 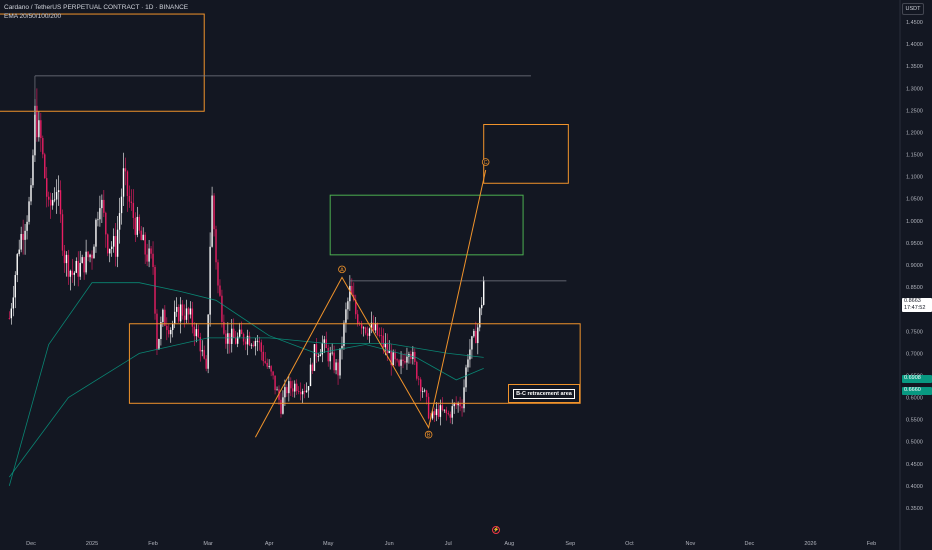 I want to click on zone-green, so click(x=426, y=225).